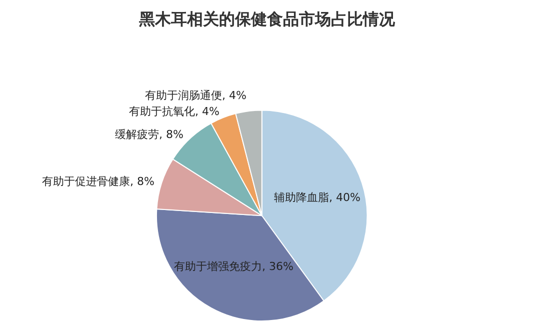 Image resolution: width=534 pixels, height=336 pixels. What do you see at coordinates (98, 181) in the screenshot?
I see `slice-label: 有助于促进骨健康, 8%` at bounding box center [98, 181].